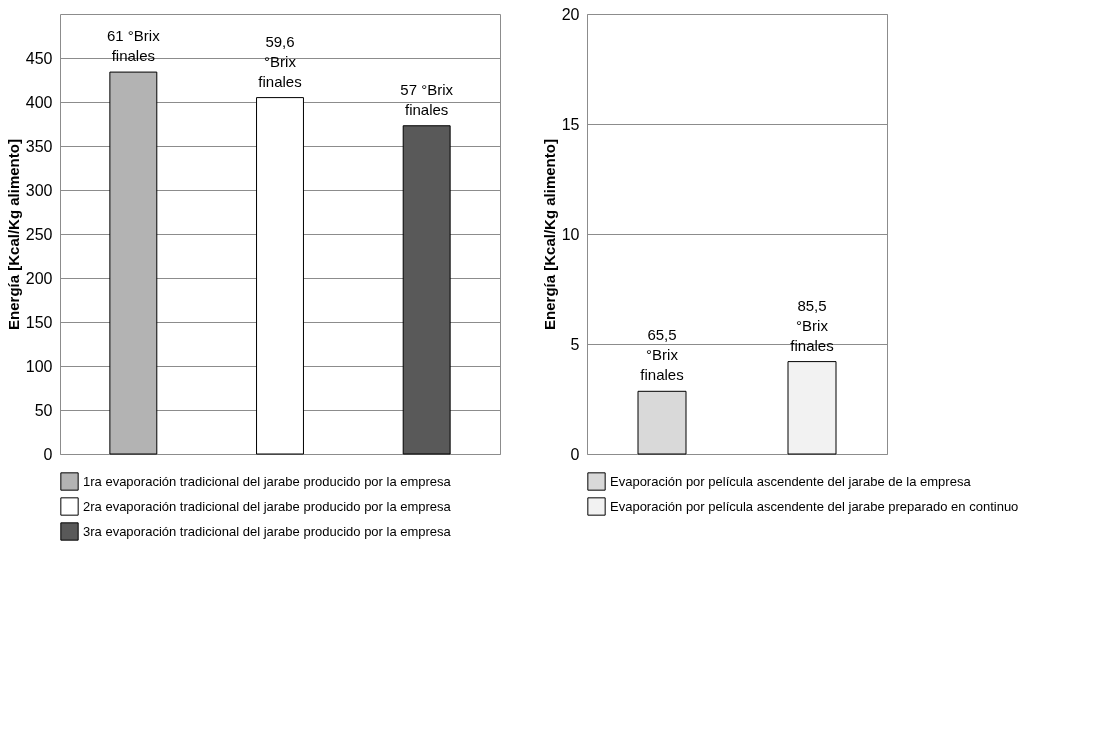  Describe the element at coordinates (267, 506) in the screenshot. I see `legend-label: 2ra evaporación tradicional del jarabe producido por la empresa` at that location.